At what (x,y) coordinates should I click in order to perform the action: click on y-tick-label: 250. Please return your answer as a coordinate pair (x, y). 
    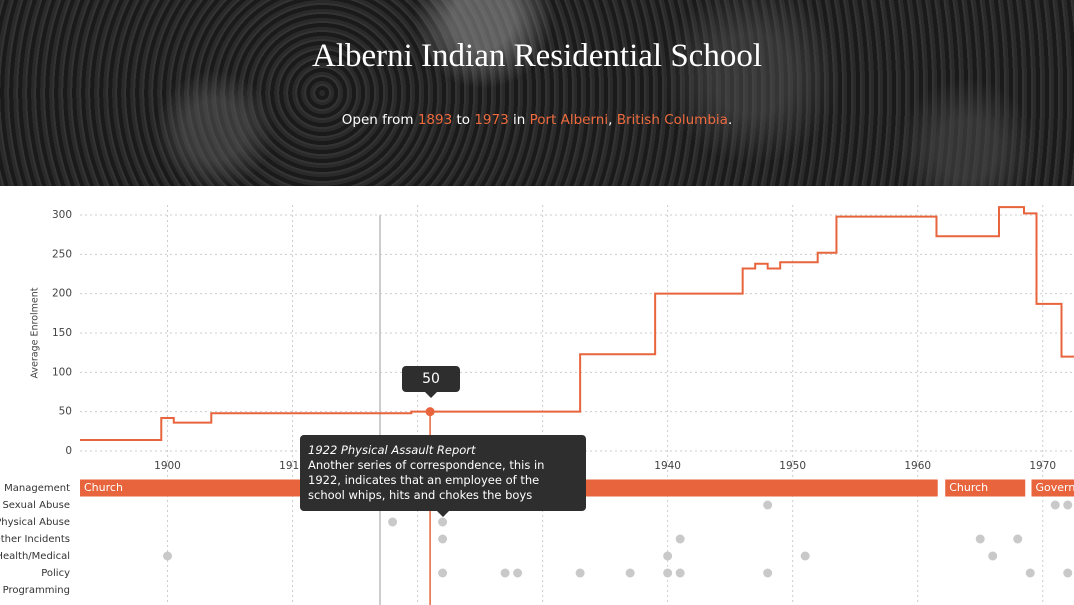
    Looking at the image, I should click on (62, 254).